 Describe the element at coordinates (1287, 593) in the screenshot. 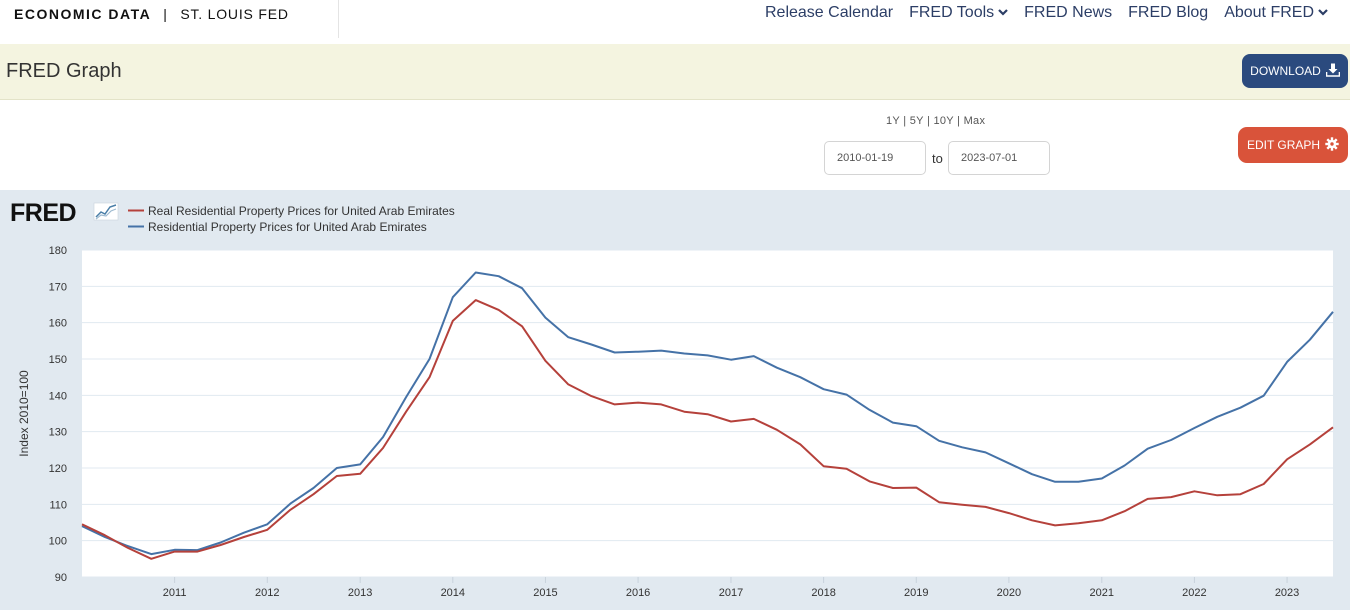

I see `x-tick-label: 2023` at that location.